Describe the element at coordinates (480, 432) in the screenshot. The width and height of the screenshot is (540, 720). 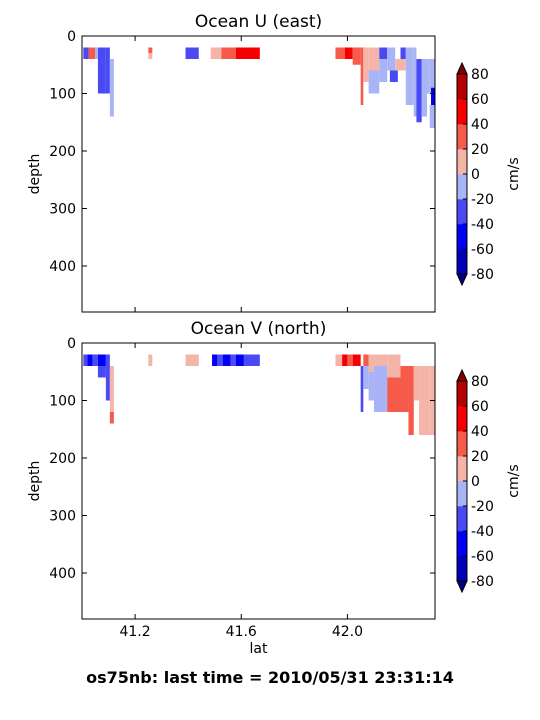
I see `colorbar-tick-label: 40` at that location.